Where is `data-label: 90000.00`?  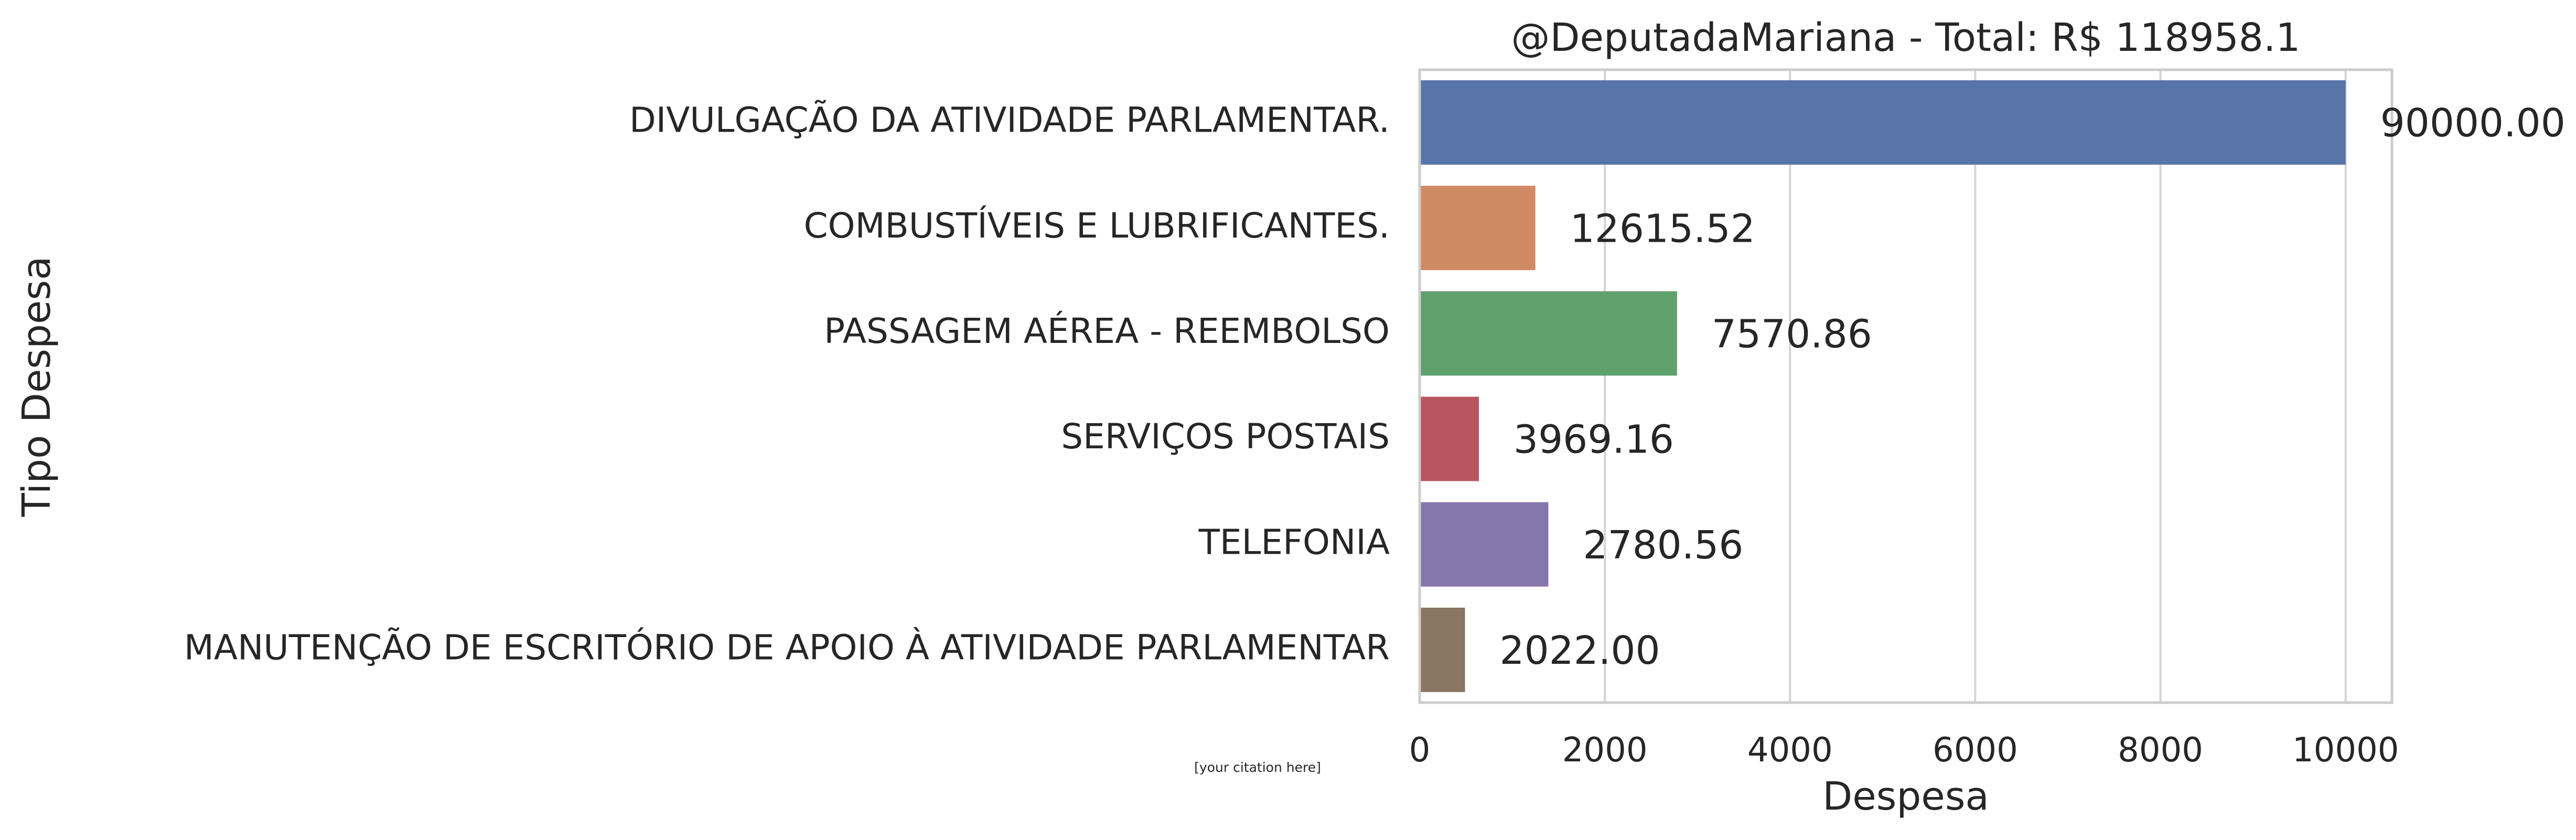 data-label: 90000.00 is located at coordinates (2473, 123).